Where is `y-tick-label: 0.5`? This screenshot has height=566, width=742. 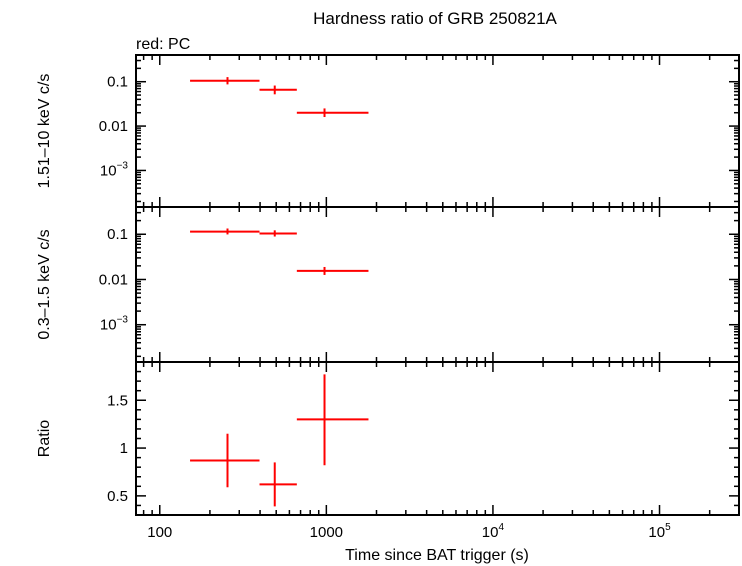 y-tick-label: 0.5 is located at coordinates (117, 496).